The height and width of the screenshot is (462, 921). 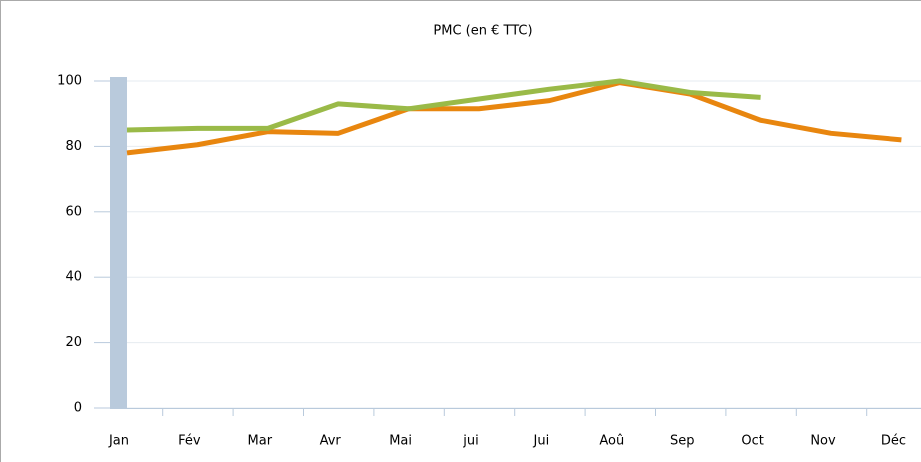 What do you see at coordinates (118, 242) in the screenshot?
I see `highlight-band` at bounding box center [118, 242].